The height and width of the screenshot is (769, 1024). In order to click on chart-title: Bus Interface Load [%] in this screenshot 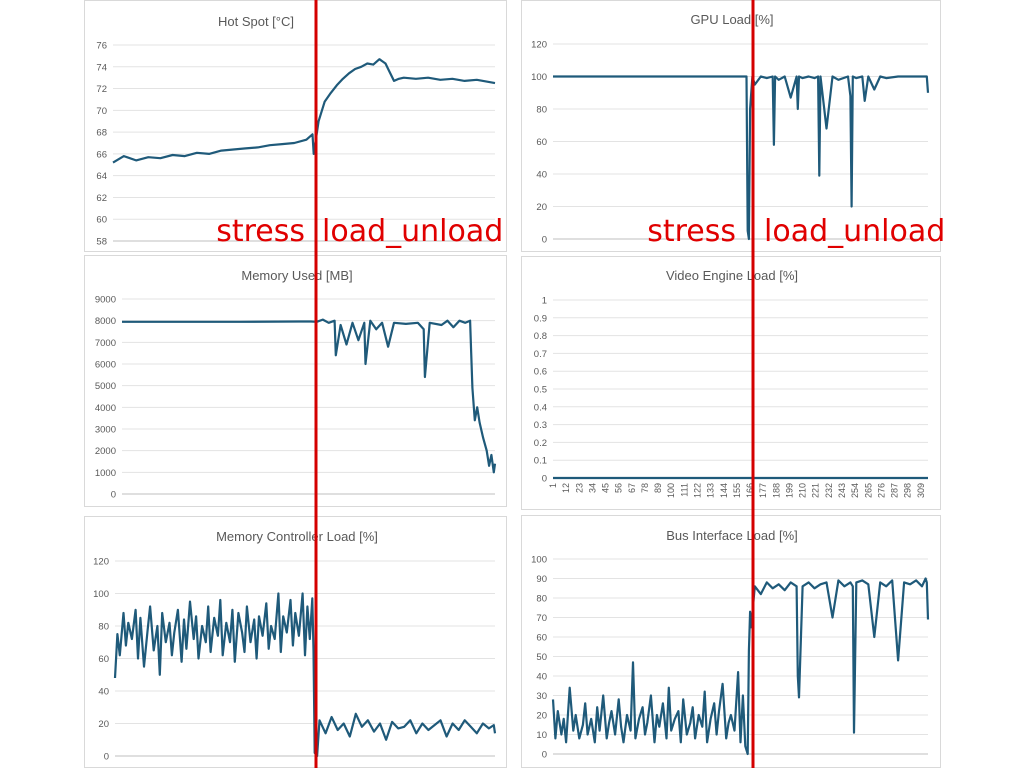, I will do `click(732, 535)`.